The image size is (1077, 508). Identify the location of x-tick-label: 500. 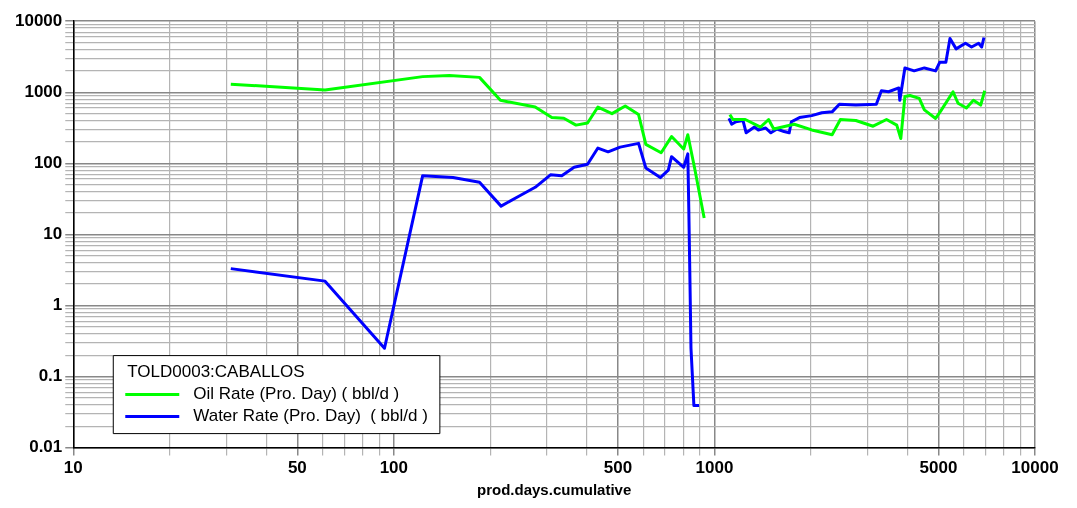
(618, 468).